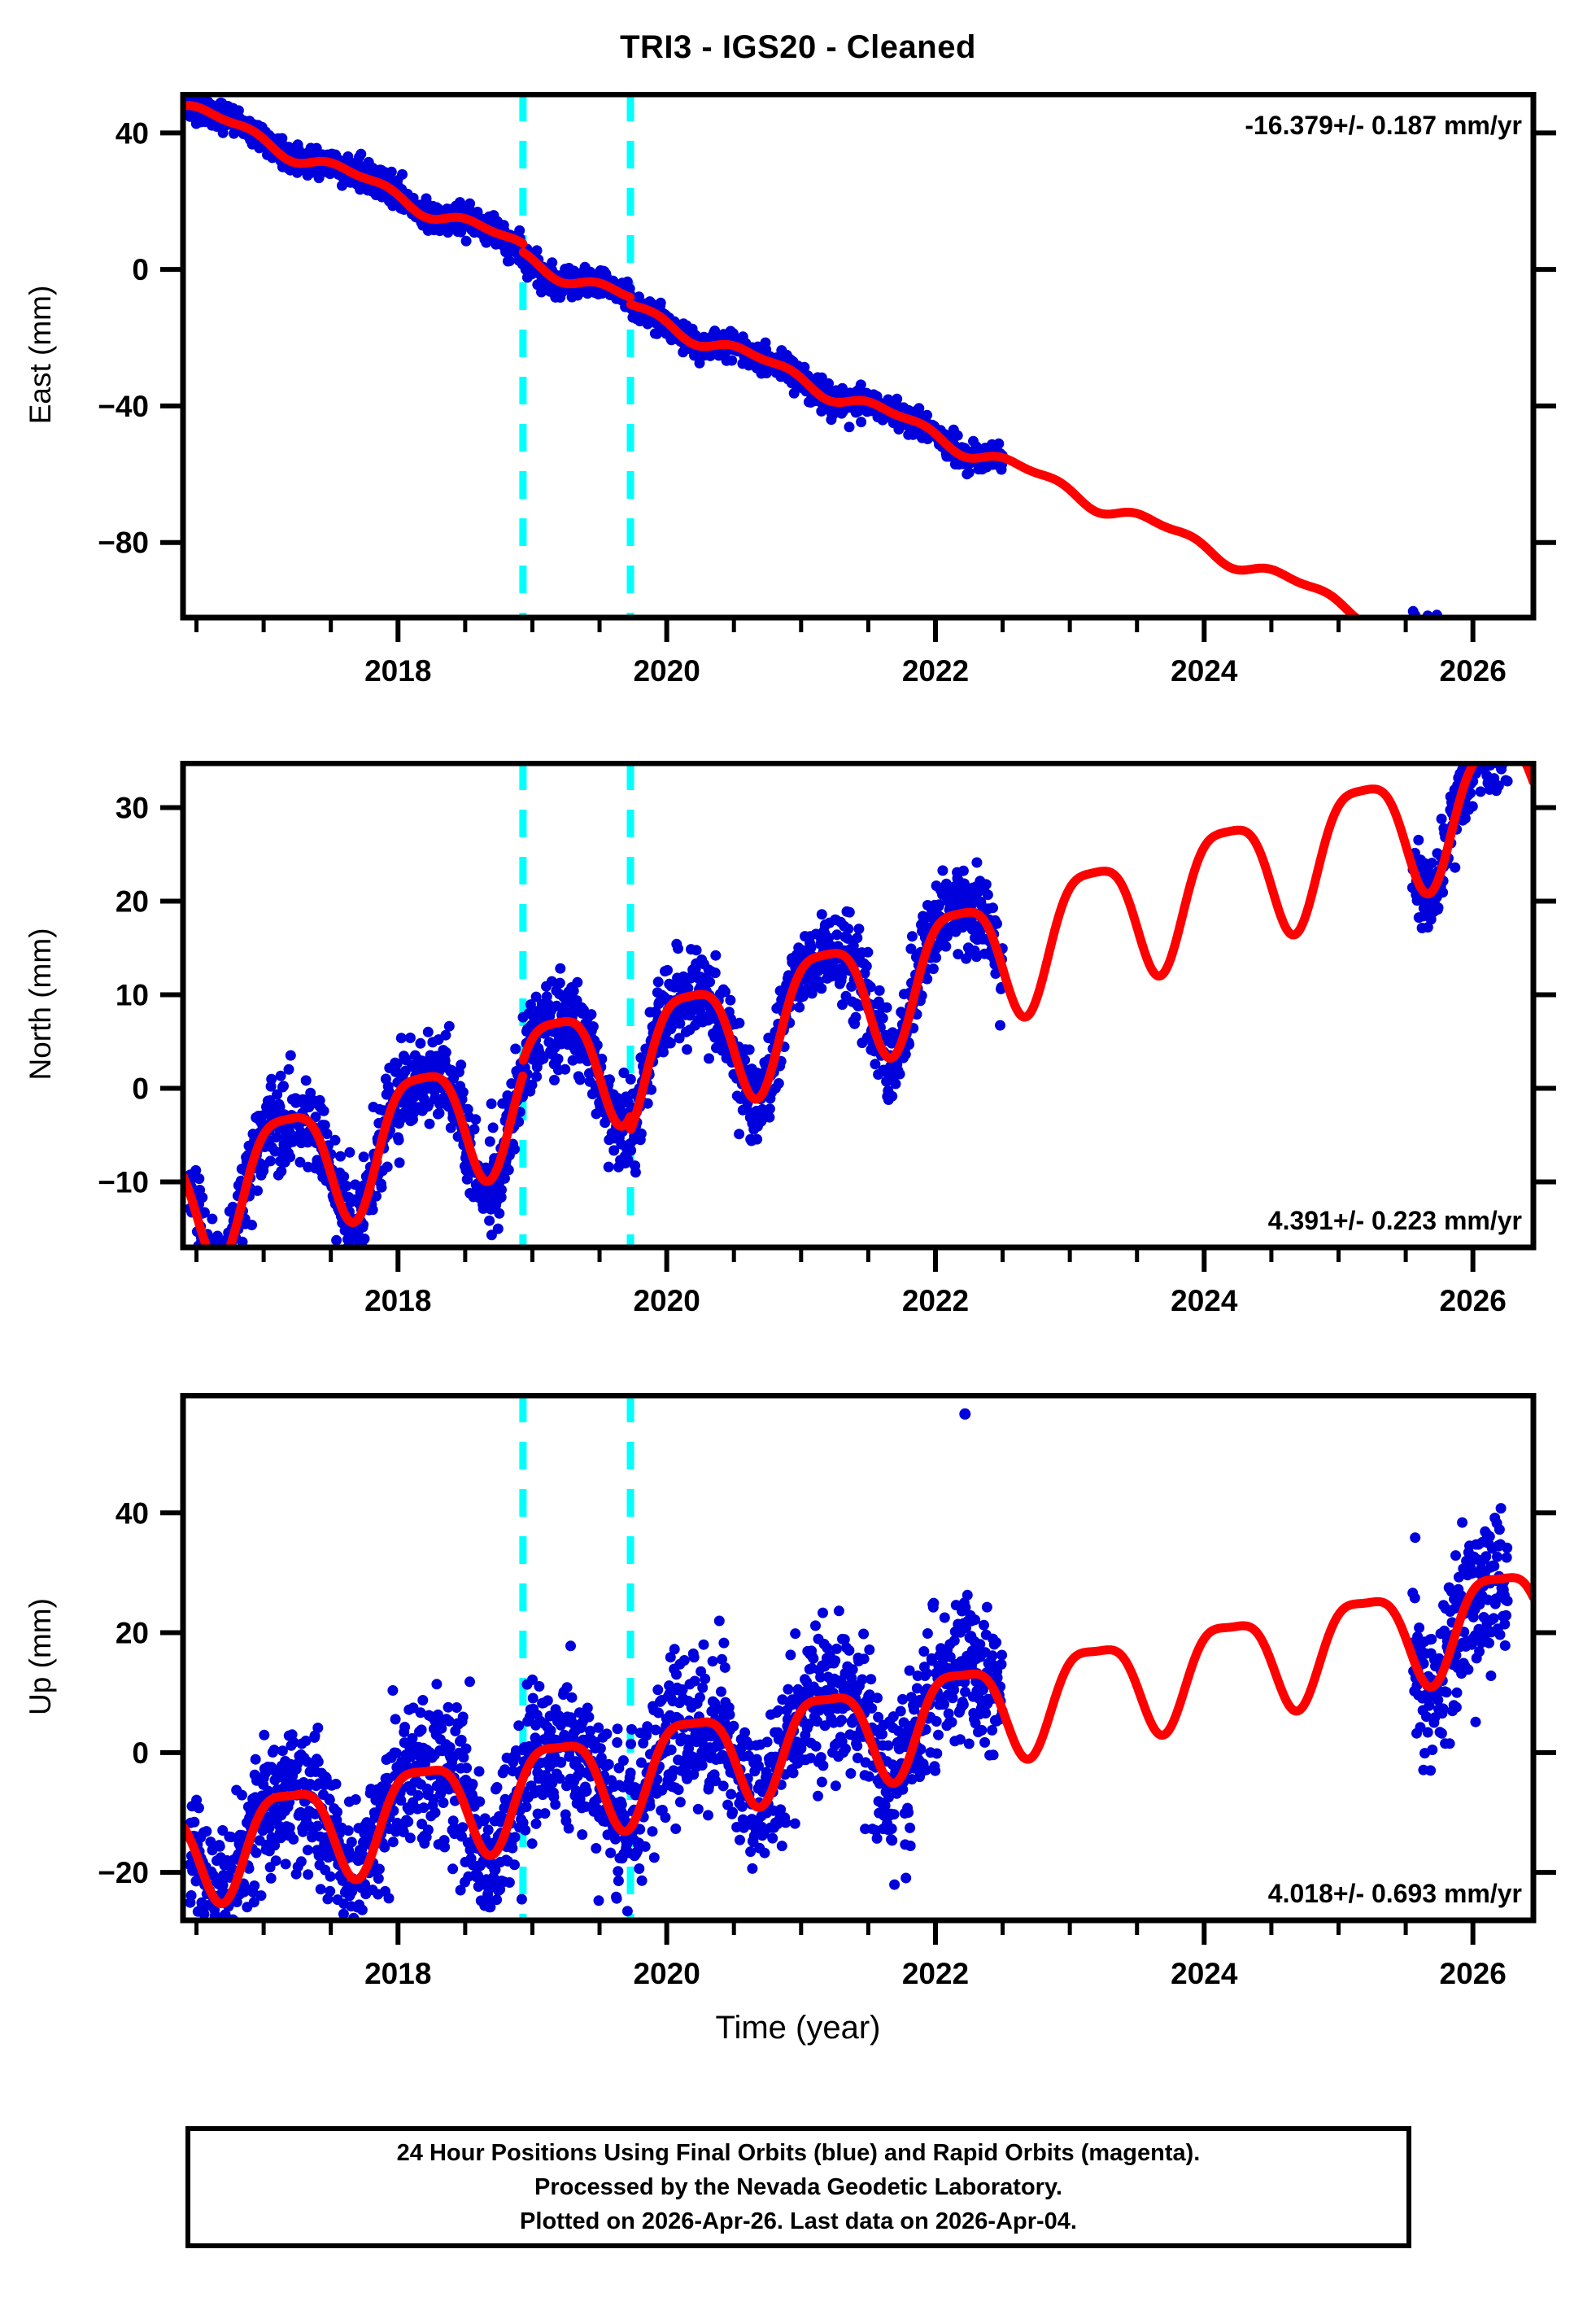 This screenshot has width=1596, height=2306. What do you see at coordinates (123, 1182) in the screenshot?
I see `ytick-label: −10` at bounding box center [123, 1182].